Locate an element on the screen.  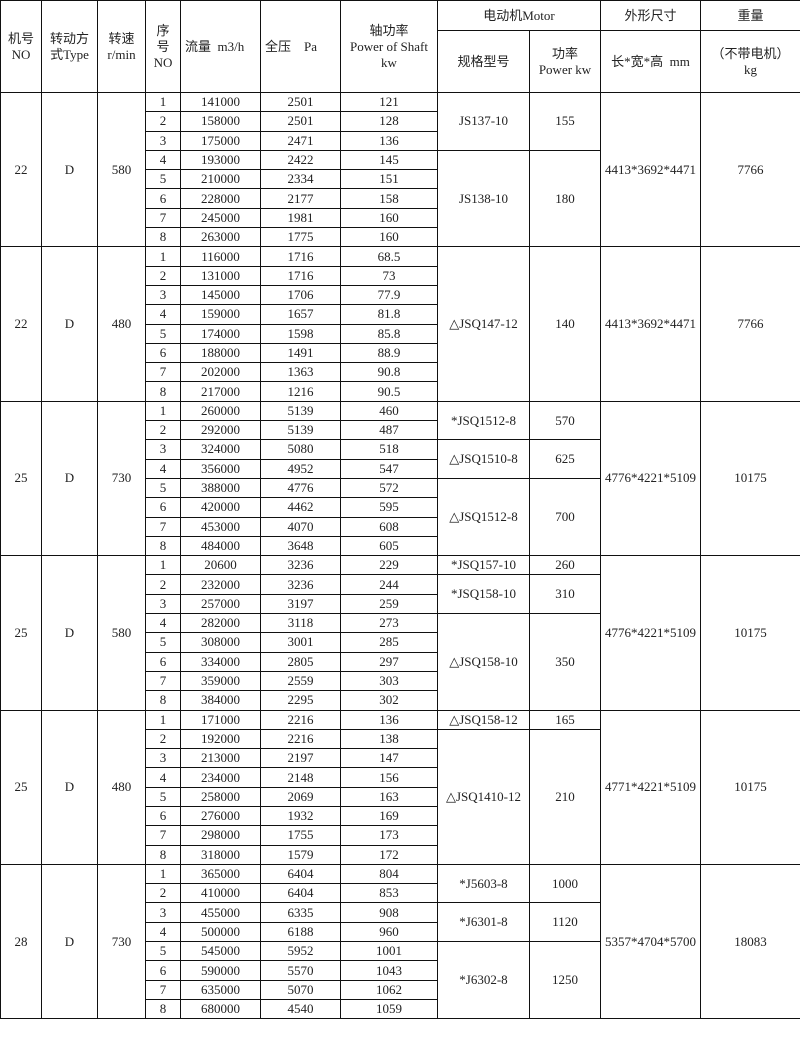
pressure-cell: 2422 is located at coordinates (300, 160).